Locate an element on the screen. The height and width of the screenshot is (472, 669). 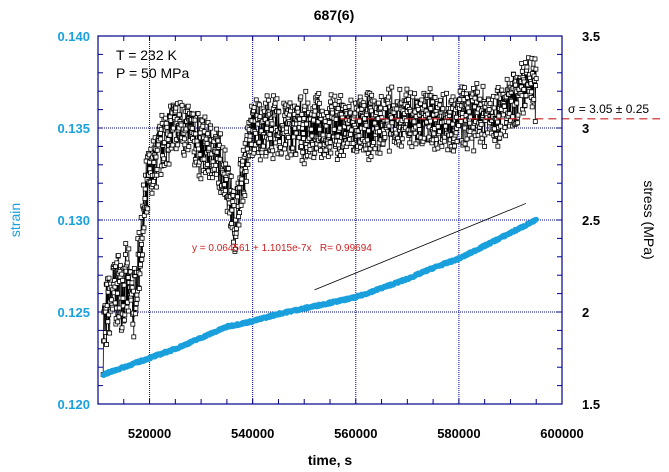
chart-title: 687(6) is located at coordinates (334, 15).